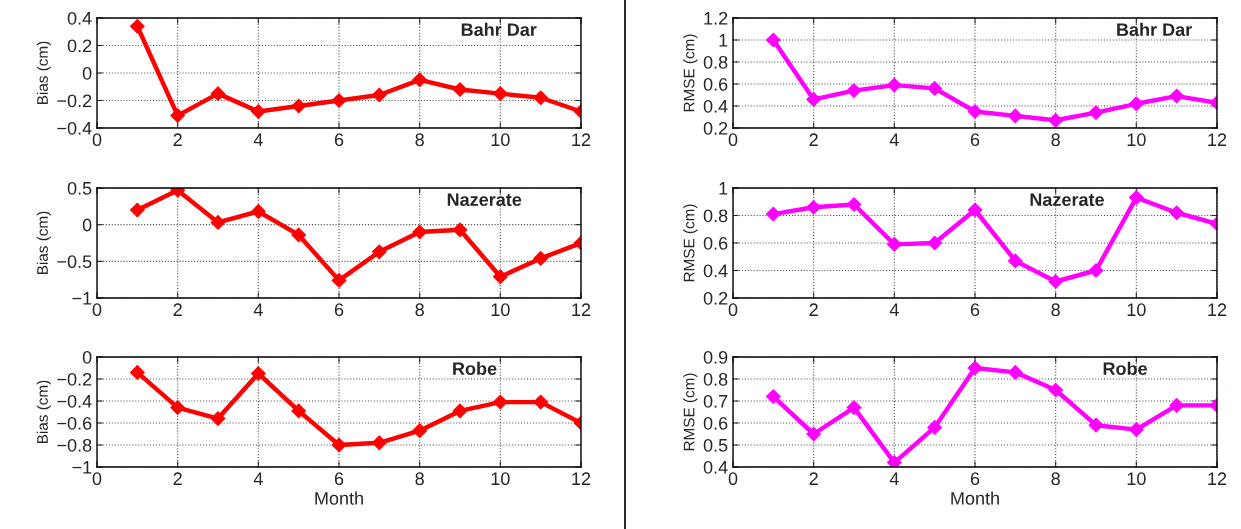 The width and height of the screenshot is (1241, 529). What do you see at coordinates (723, 40) in the screenshot?
I see `y-tick-label: 1` at bounding box center [723, 40].